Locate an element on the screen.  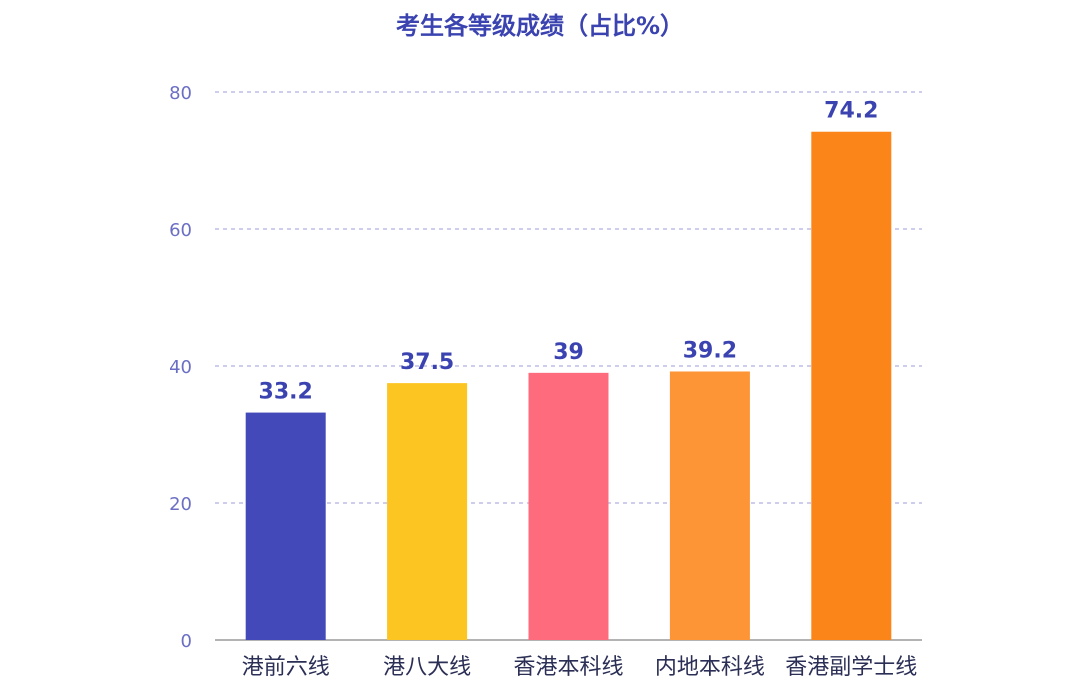
value-label: 33.2 is located at coordinates (286, 392).